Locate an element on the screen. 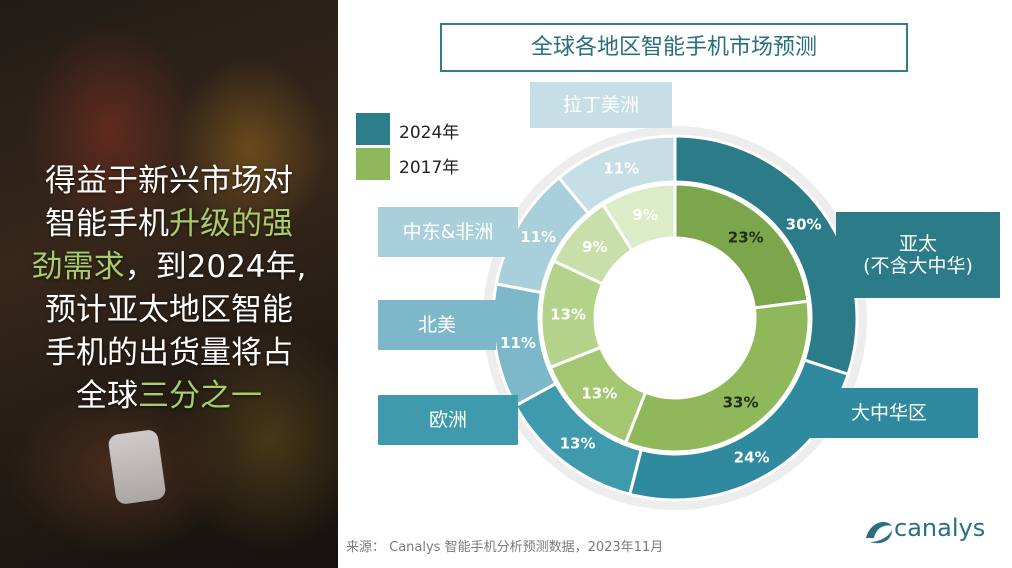 Image resolution: width=1012 pixels, height=568 pixels. region-box-eu: 欧洲 is located at coordinates (448, 420).